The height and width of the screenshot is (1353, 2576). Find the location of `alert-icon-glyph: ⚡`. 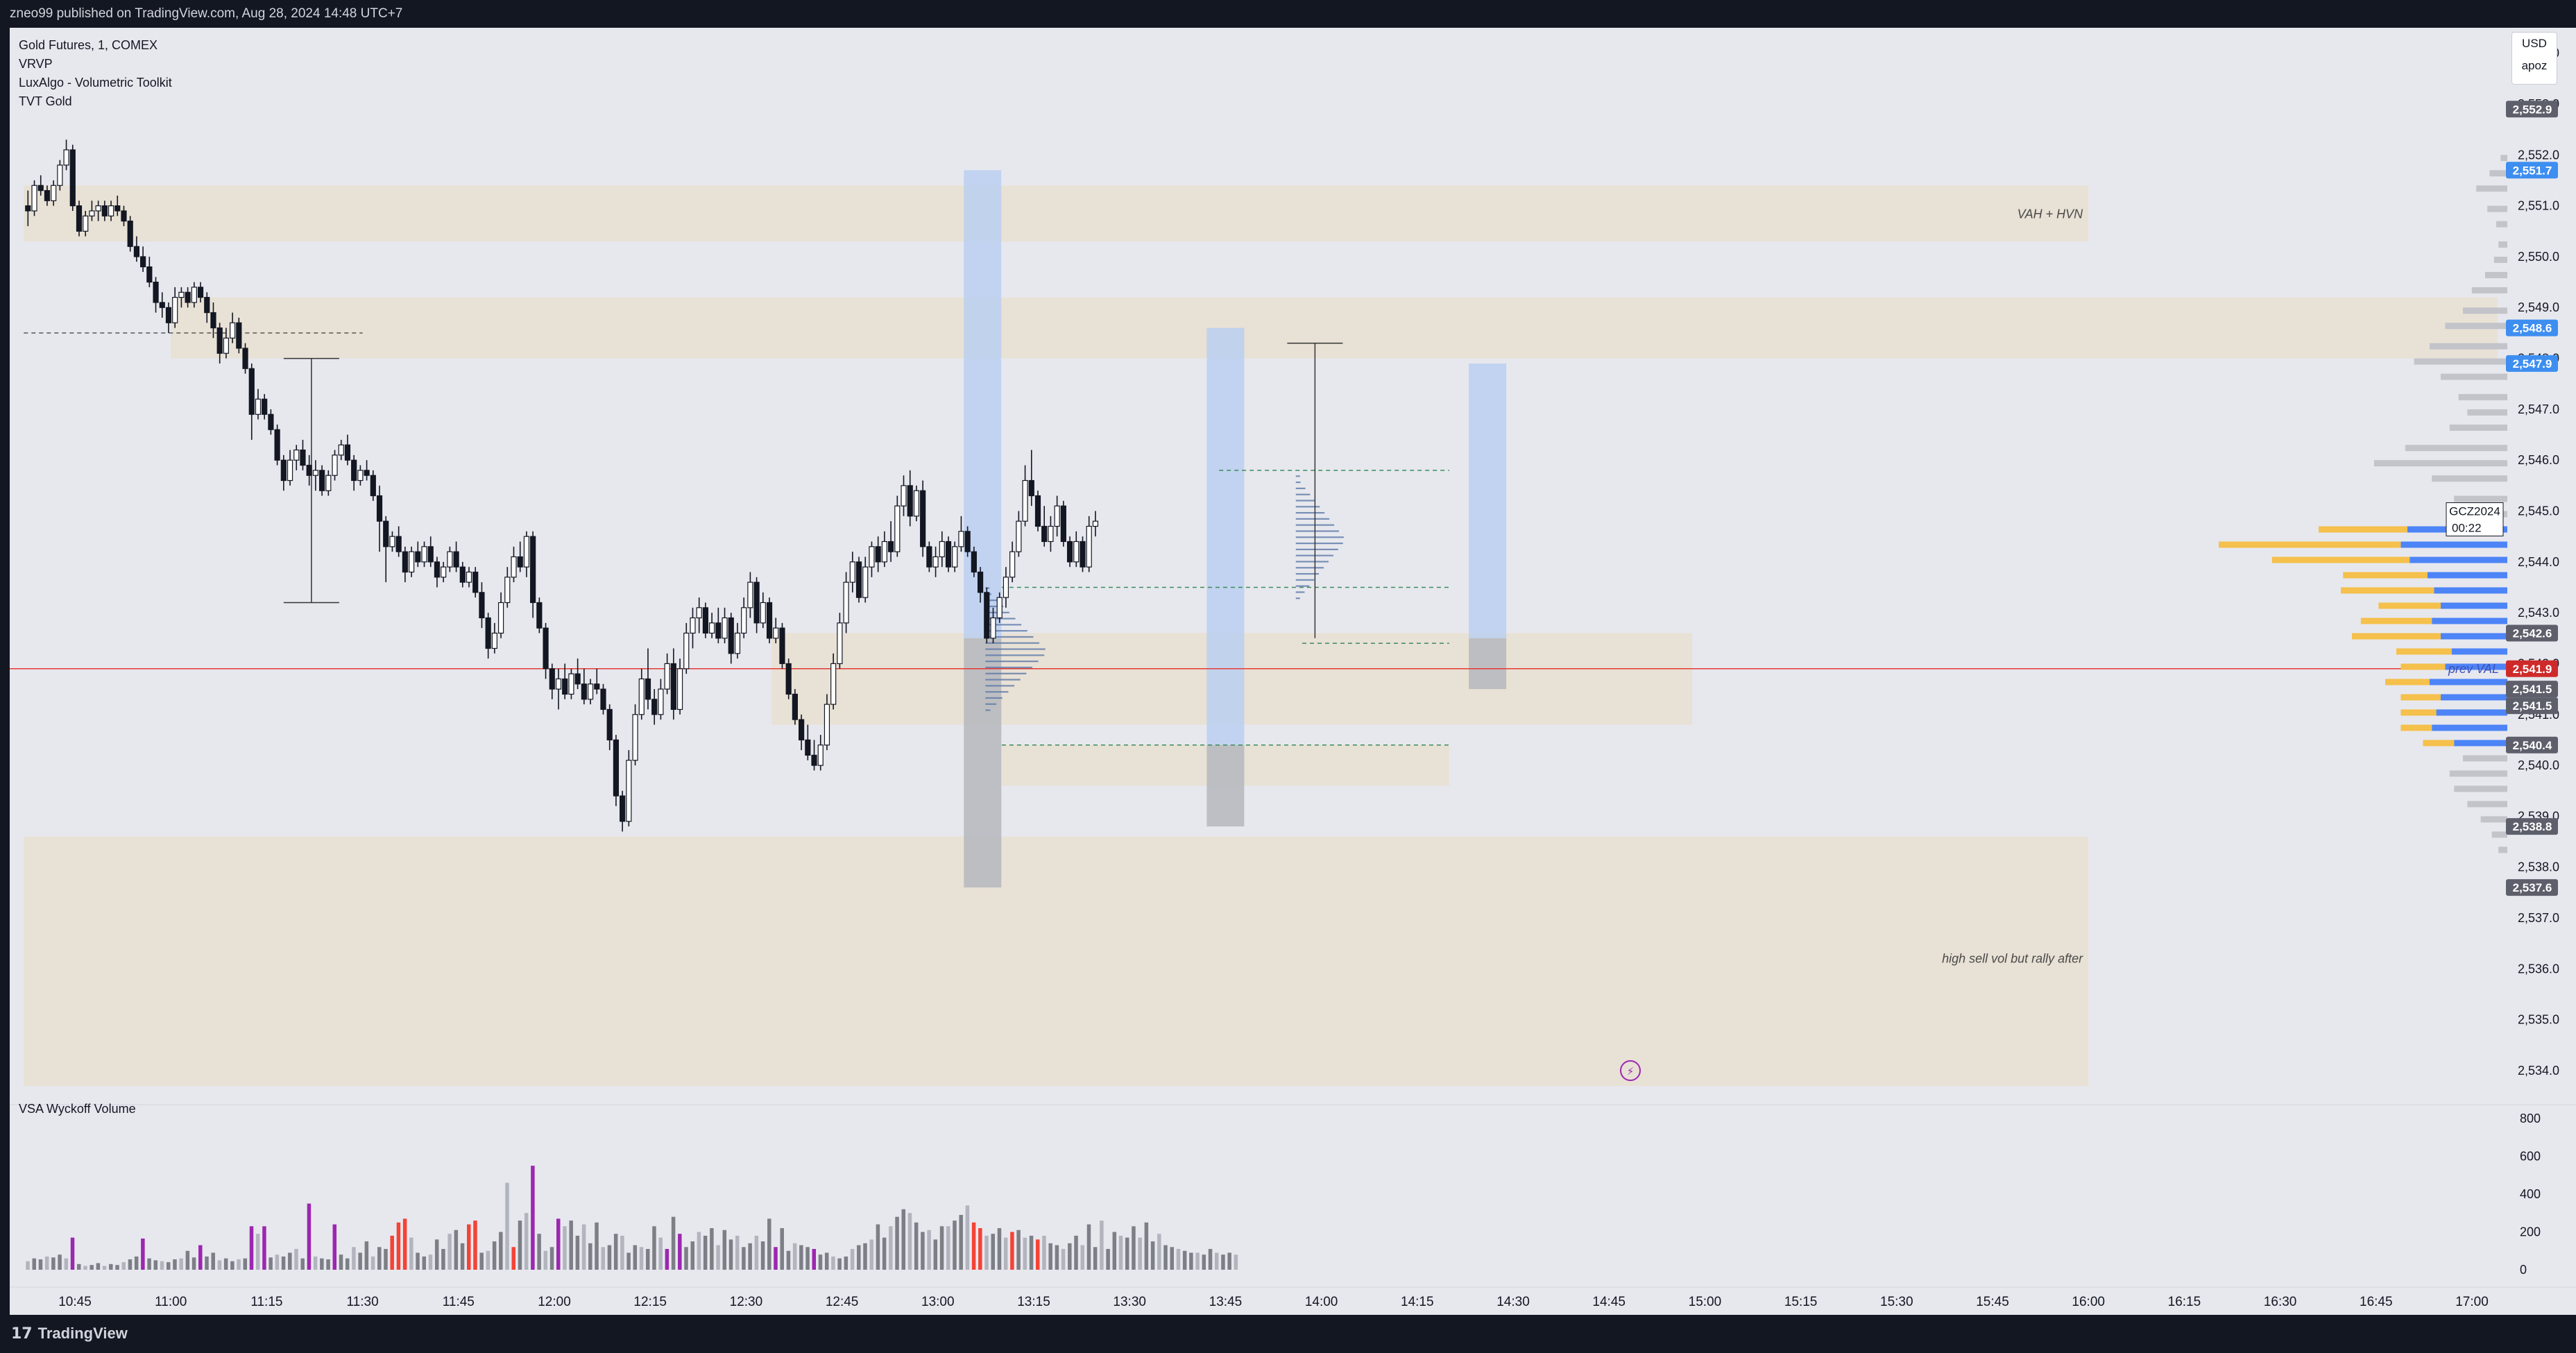

alert-icon-glyph: ⚡ is located at coordinates (1631, 1071).